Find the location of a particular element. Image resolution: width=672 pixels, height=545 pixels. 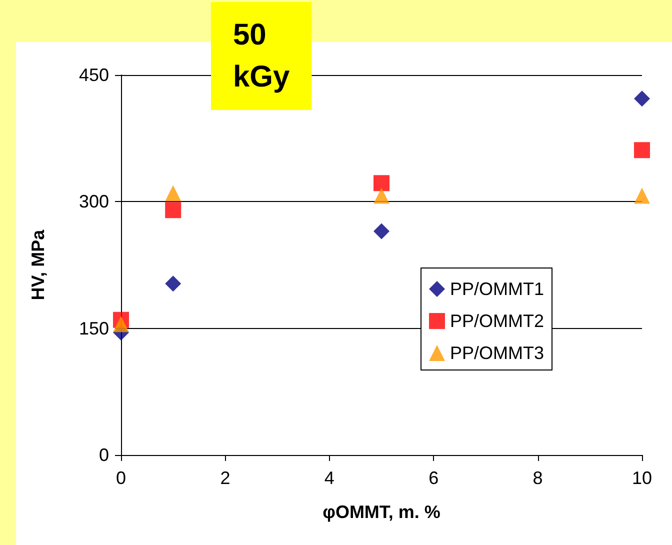

y-tick-label: 0 is located at coordinates (103, 455).